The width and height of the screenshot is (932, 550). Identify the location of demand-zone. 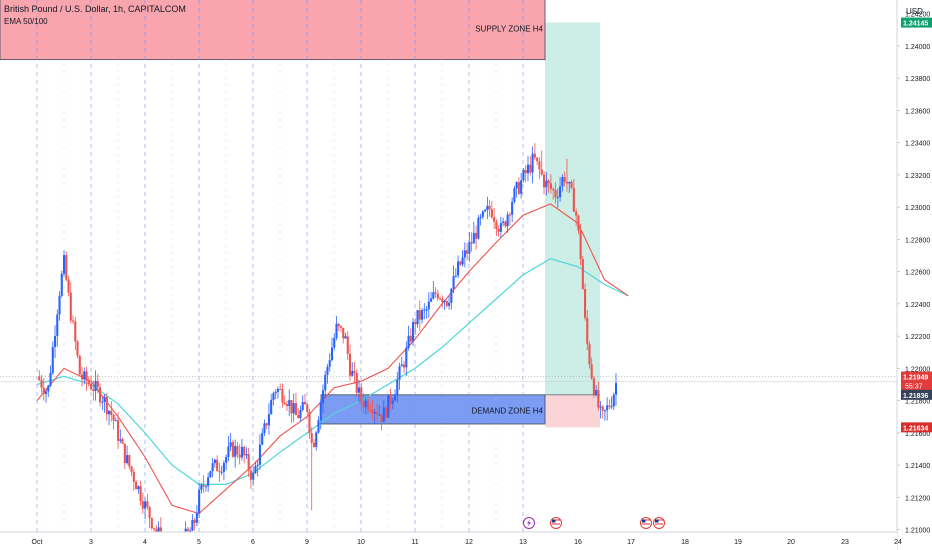
(433, 409).